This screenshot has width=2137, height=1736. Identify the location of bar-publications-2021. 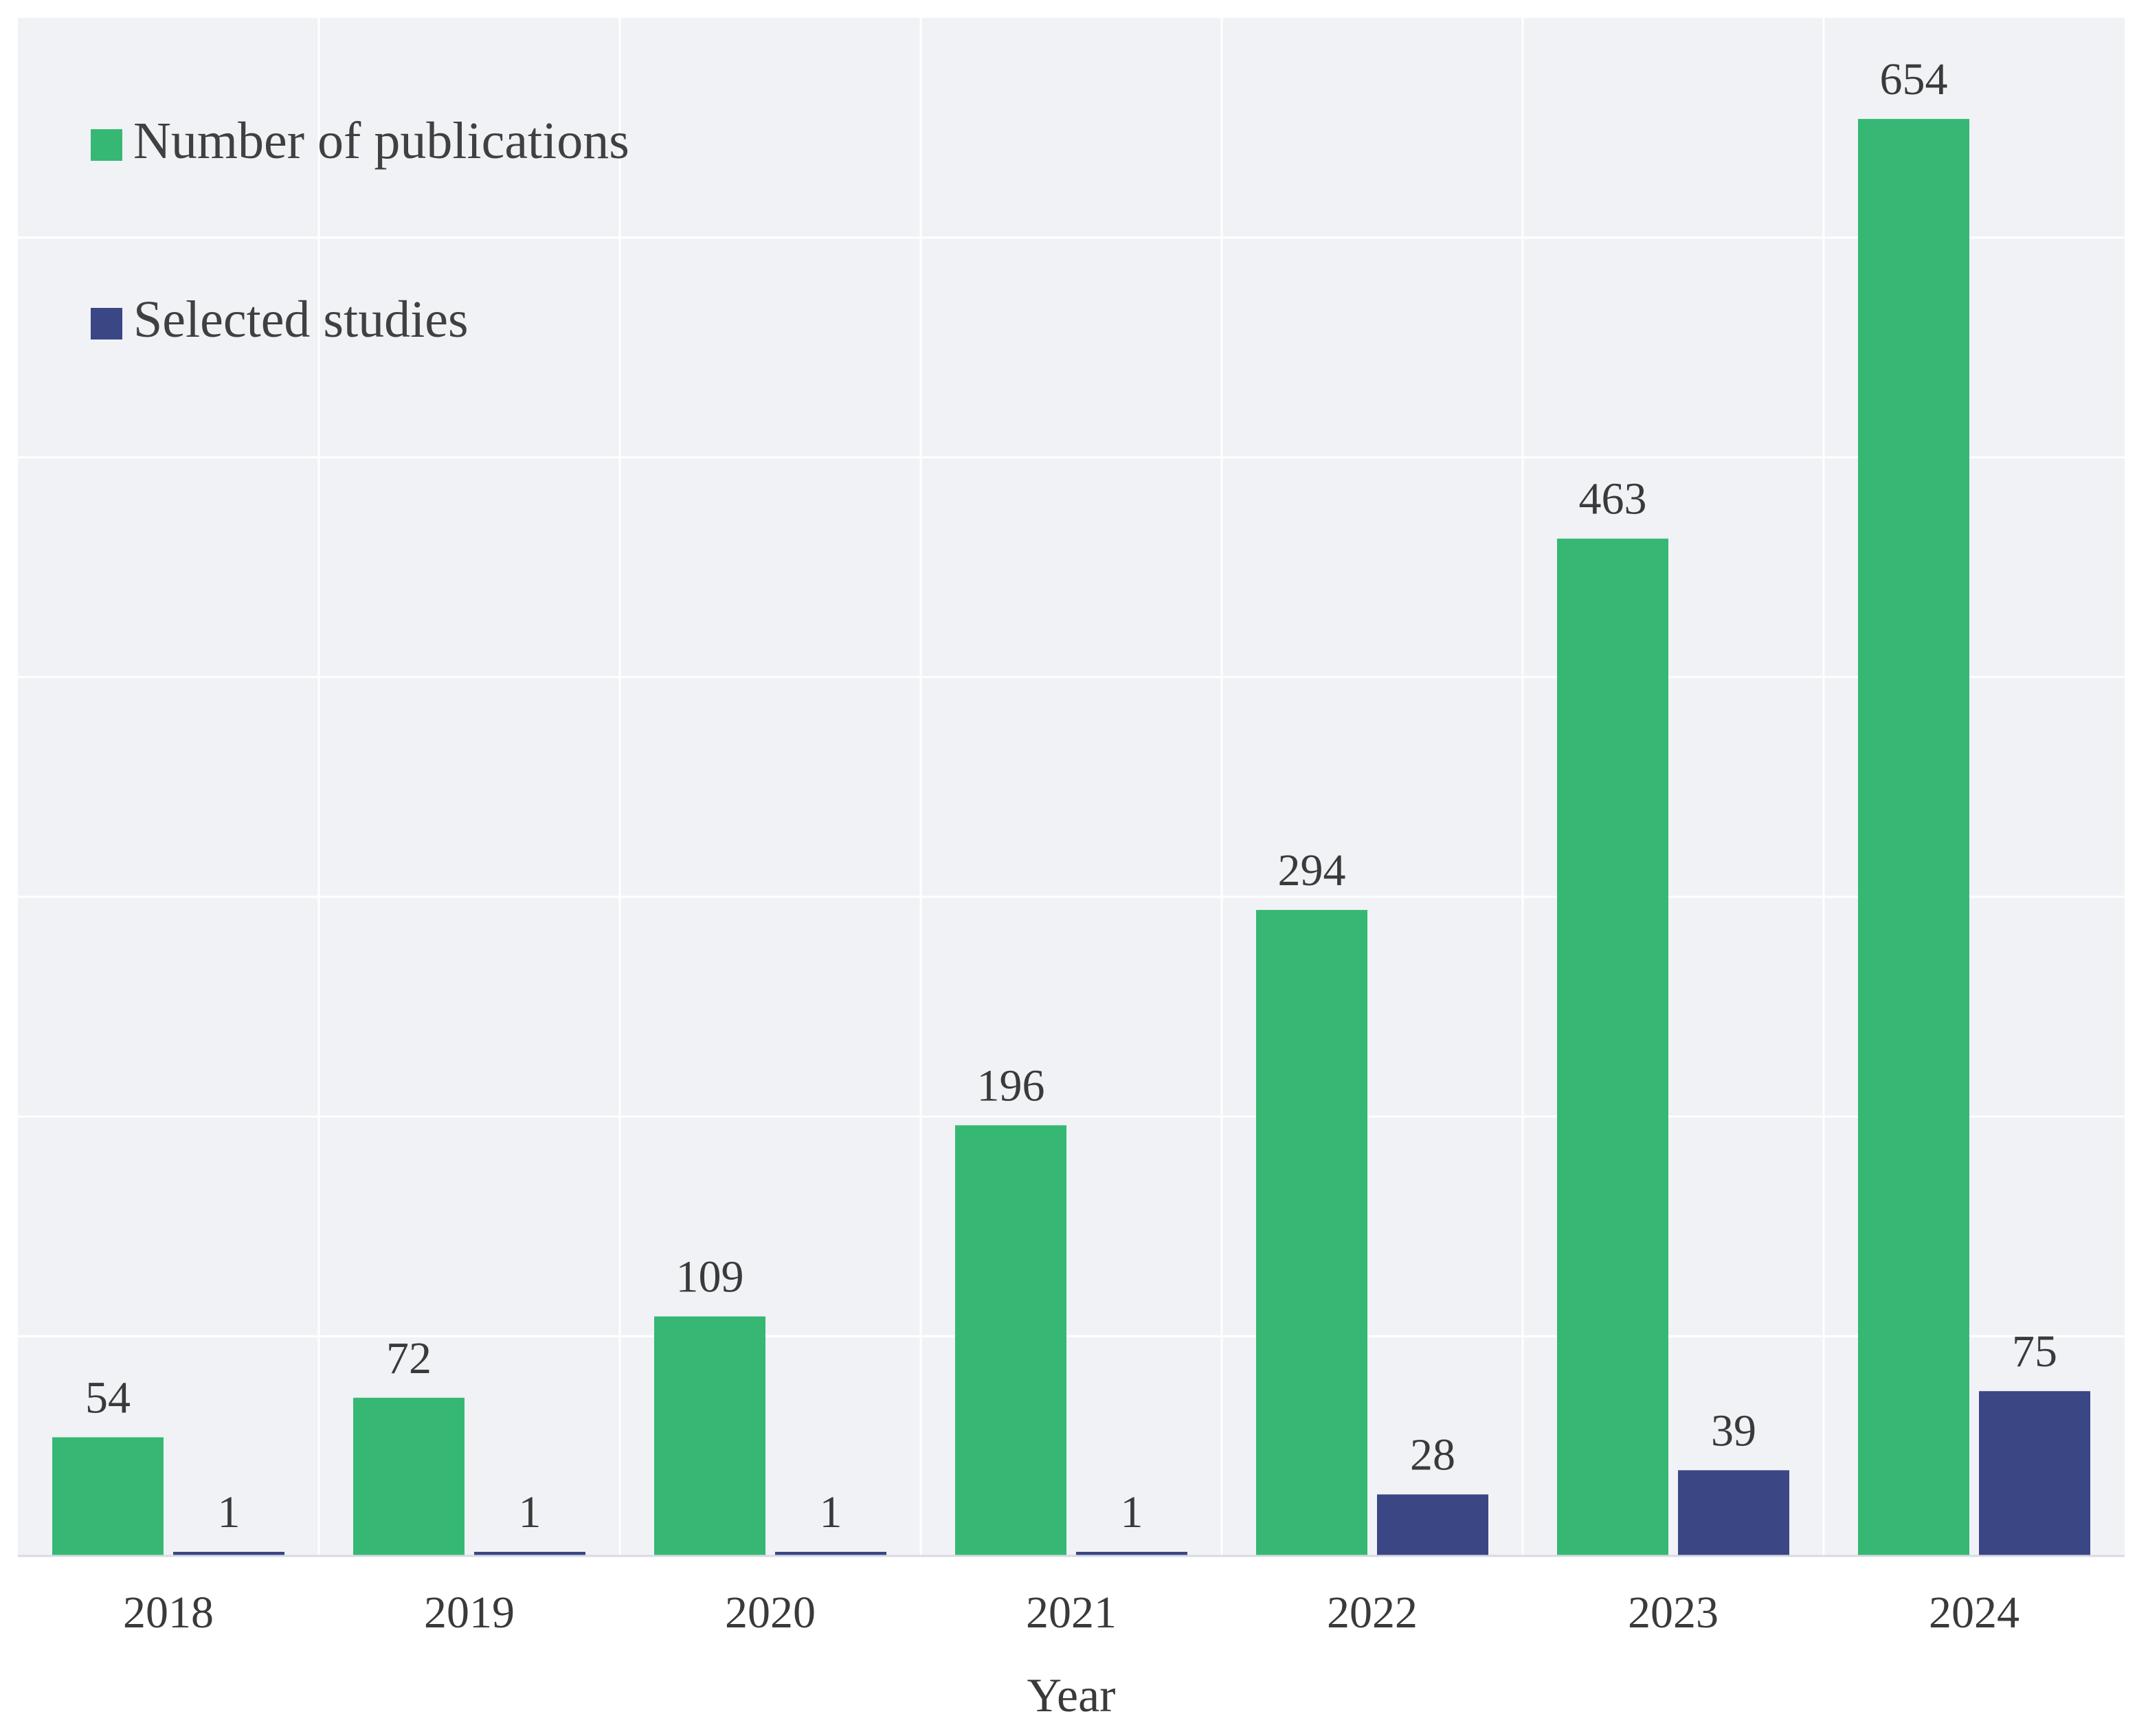
(1010, 1340).